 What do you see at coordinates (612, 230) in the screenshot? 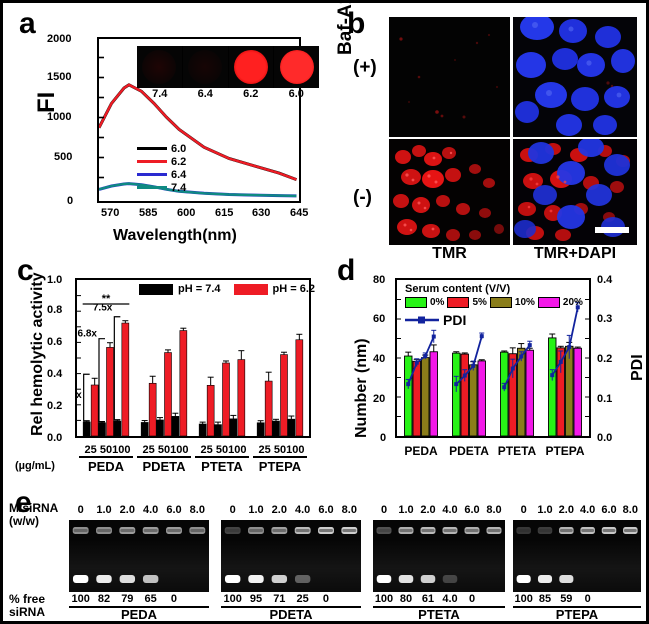
I see `panel-b-scale-bar-overlay` at bounding box center [612, 230].